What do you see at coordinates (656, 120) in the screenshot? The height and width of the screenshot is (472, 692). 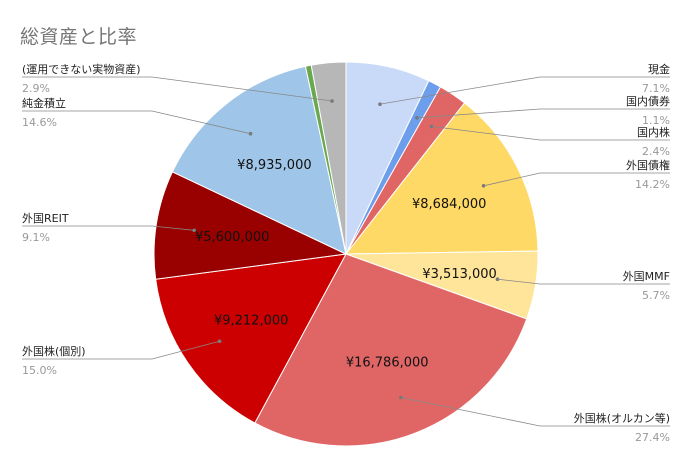 I see `slice-1-percent-label: 1.1%` at bounding box center [656, 120].